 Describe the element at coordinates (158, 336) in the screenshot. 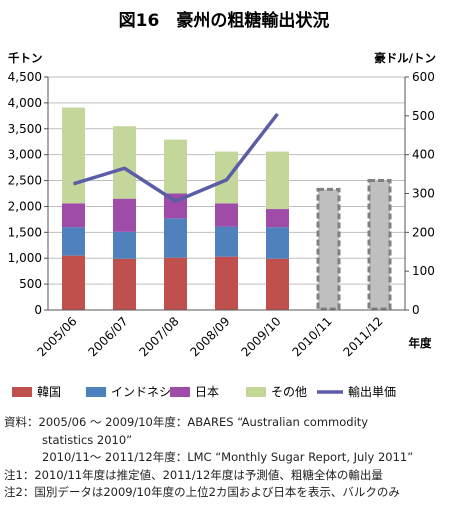

I see `x-tick-label: 2007/08` at that location.